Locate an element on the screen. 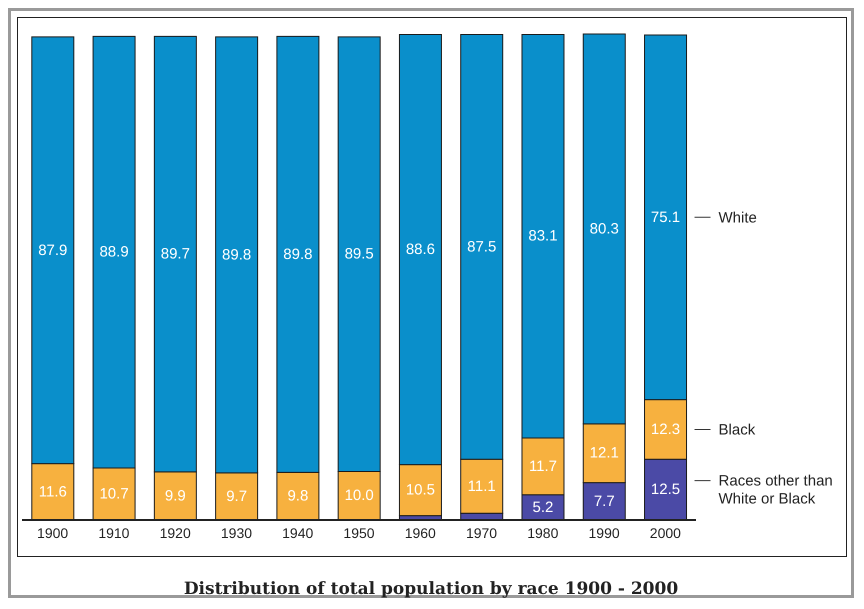 The height and width of the screenshot is (609, 864). data-label: 9.9 is located at coordinates (175, 495).